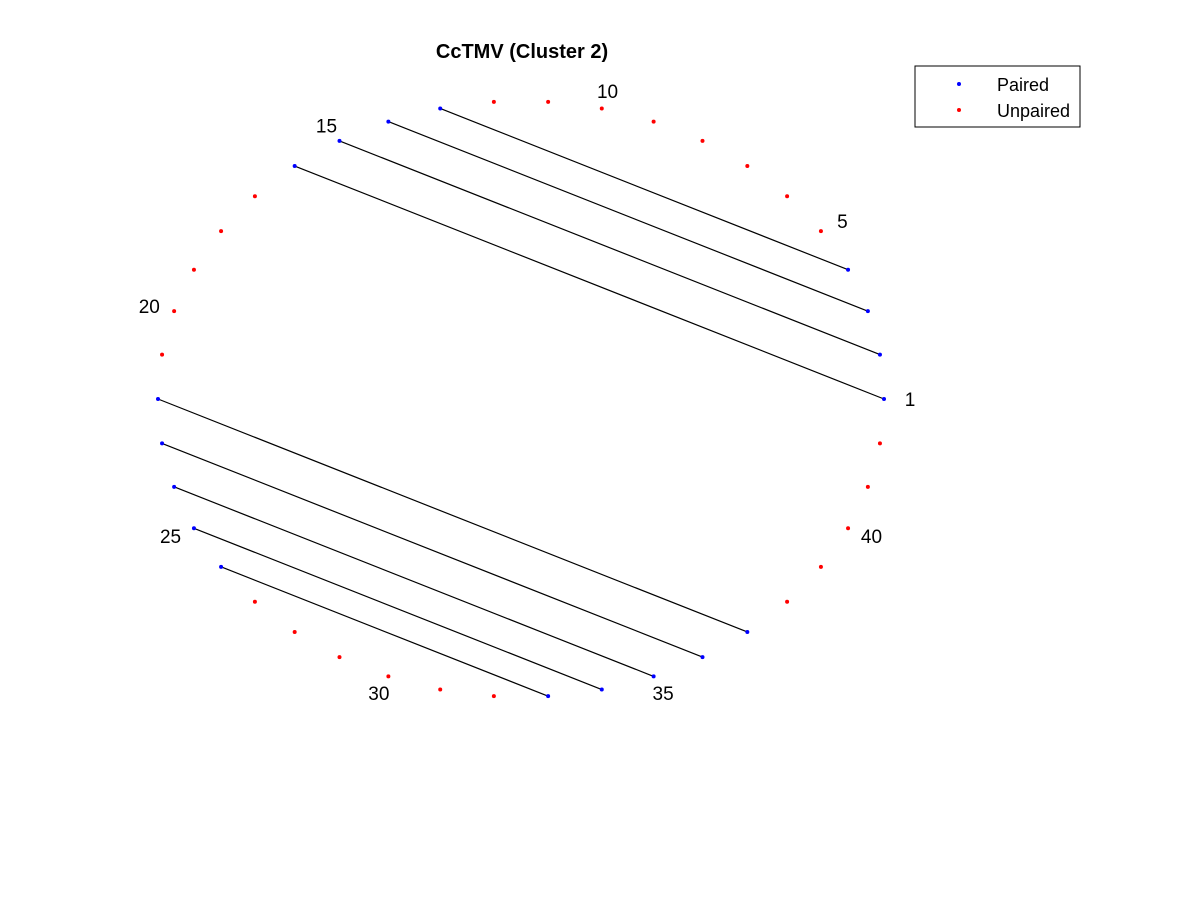 The image size is (1200, 900). I want to click on legend: Paired Unpaired, so click(997, 96).